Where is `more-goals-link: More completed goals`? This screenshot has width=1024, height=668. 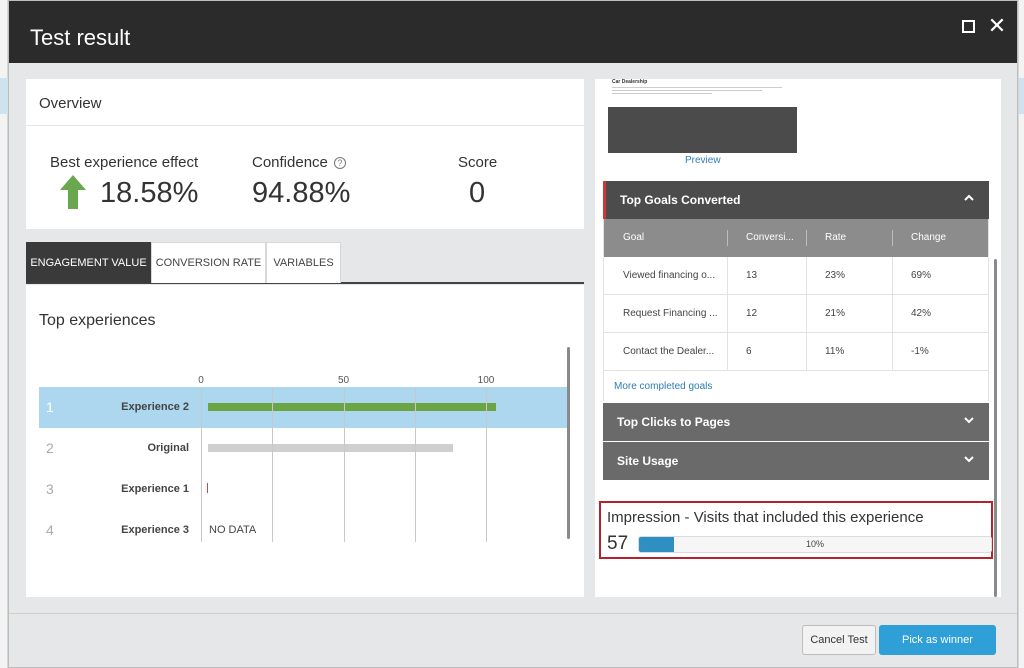
more-goals-link: More completed goals is located at coordinates (663, 386).